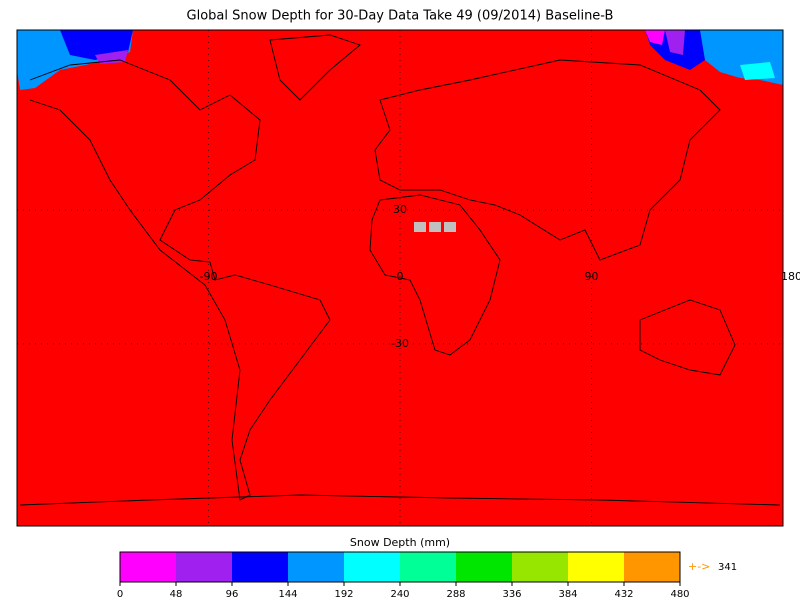 The height and width of the screenshot is (600, 800). What do you see at coordinates (400, 542) in the screenshot?
I see `colorbar-label: Snow Depth (mm)` at bounding box center [400, 542].